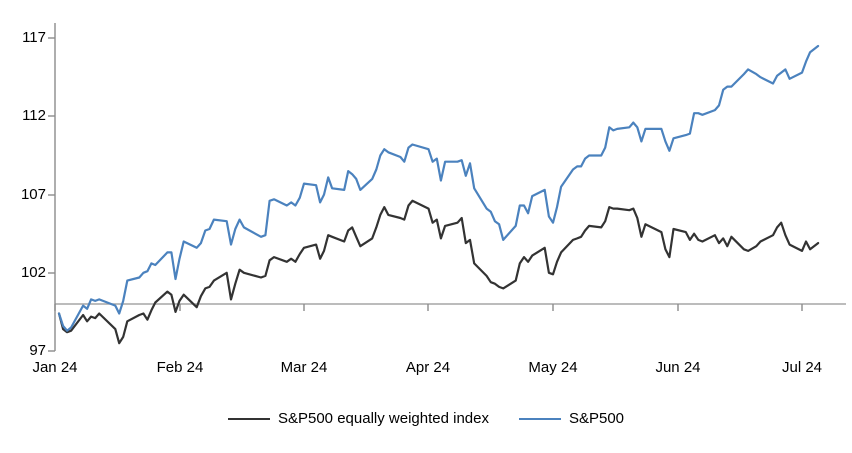 This screenshot has width=852, height=453. What do you see at coordinates (33, 272) in the screenshot?
I see `y-tick-label-102: 102` at bounding box center [33, 272].